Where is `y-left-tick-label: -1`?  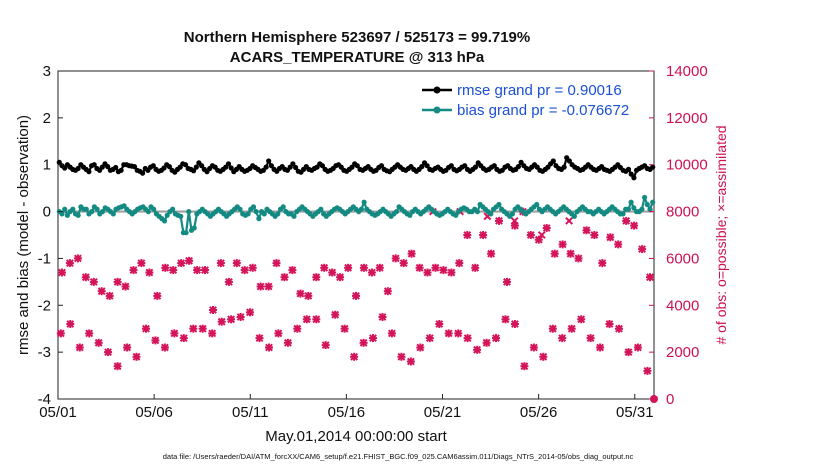
y-left-tick-label: -1 is located at coordinates (44, 258).